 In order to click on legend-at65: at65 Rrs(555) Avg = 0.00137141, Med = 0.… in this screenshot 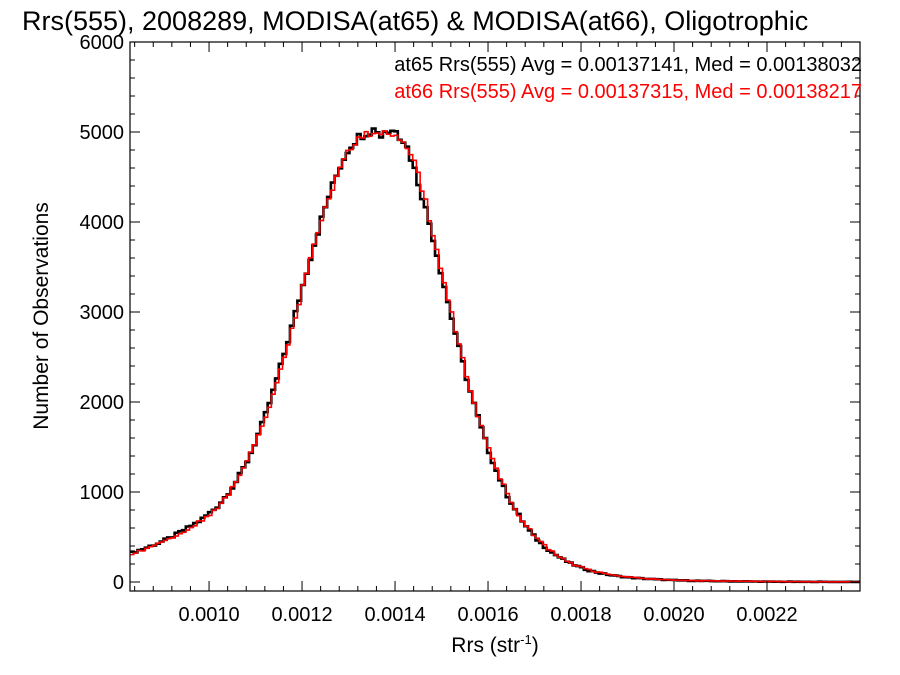, I will do `click(628, 65)`.